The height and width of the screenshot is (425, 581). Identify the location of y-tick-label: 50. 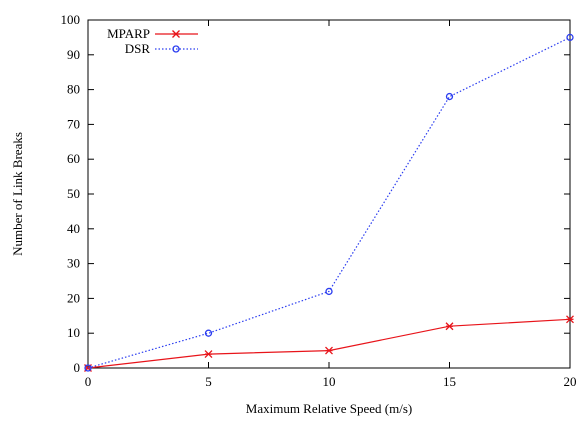
(73, 193).